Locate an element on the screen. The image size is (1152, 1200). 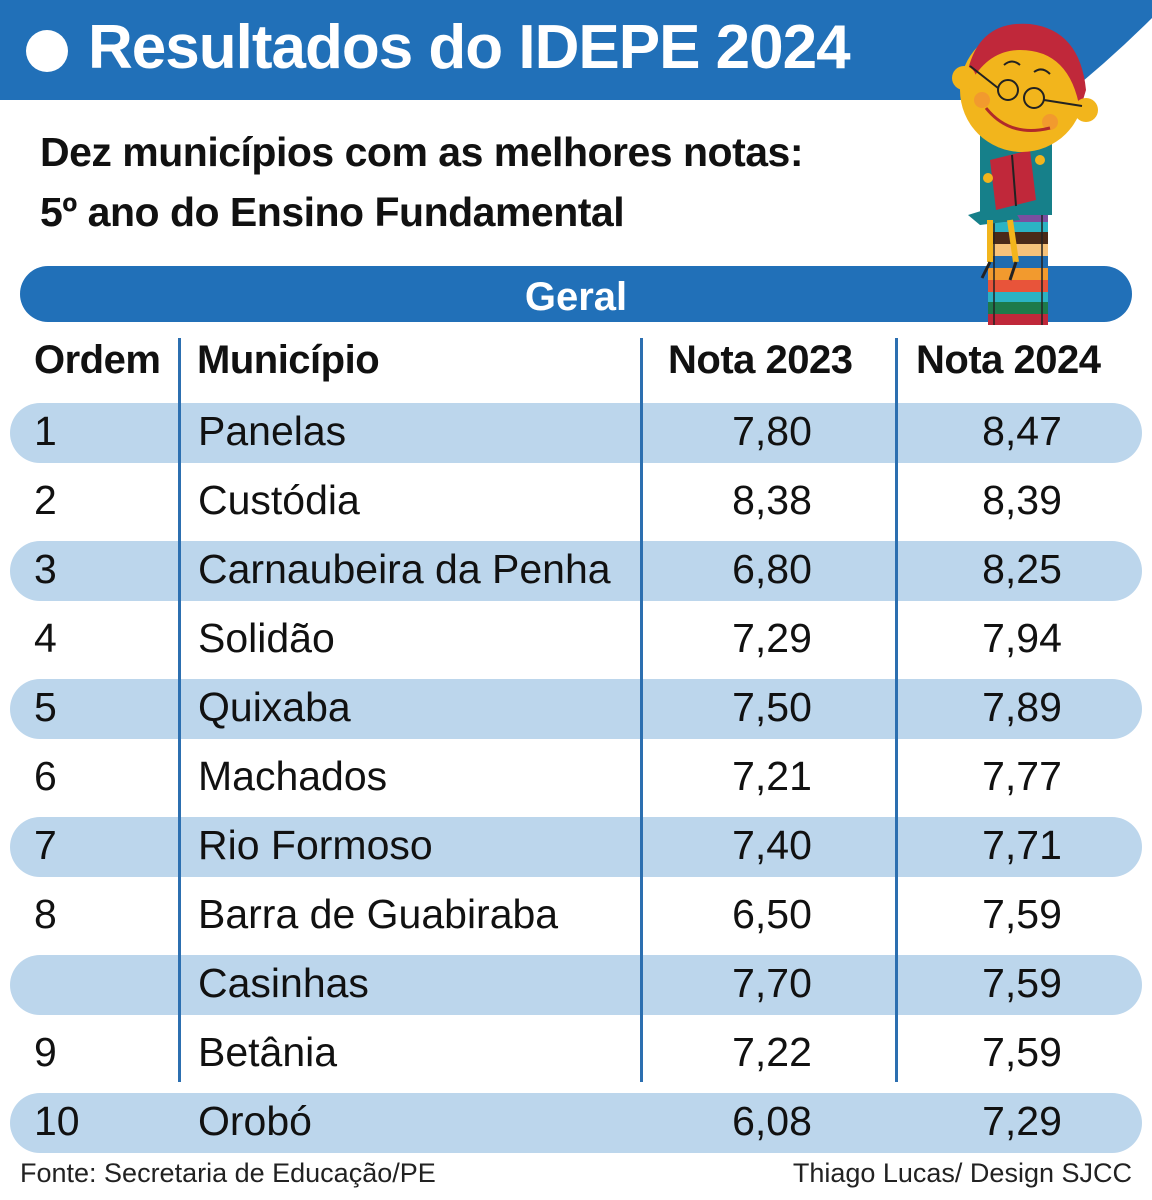
ordem-cell: 10 is located at coordinates (57, 1121).